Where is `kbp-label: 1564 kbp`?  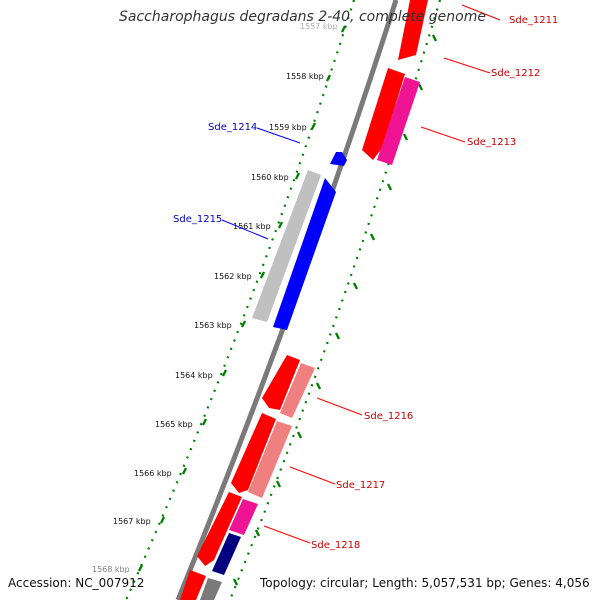
kbp-label: 1564 kbp is located at coordinates (194, 375).